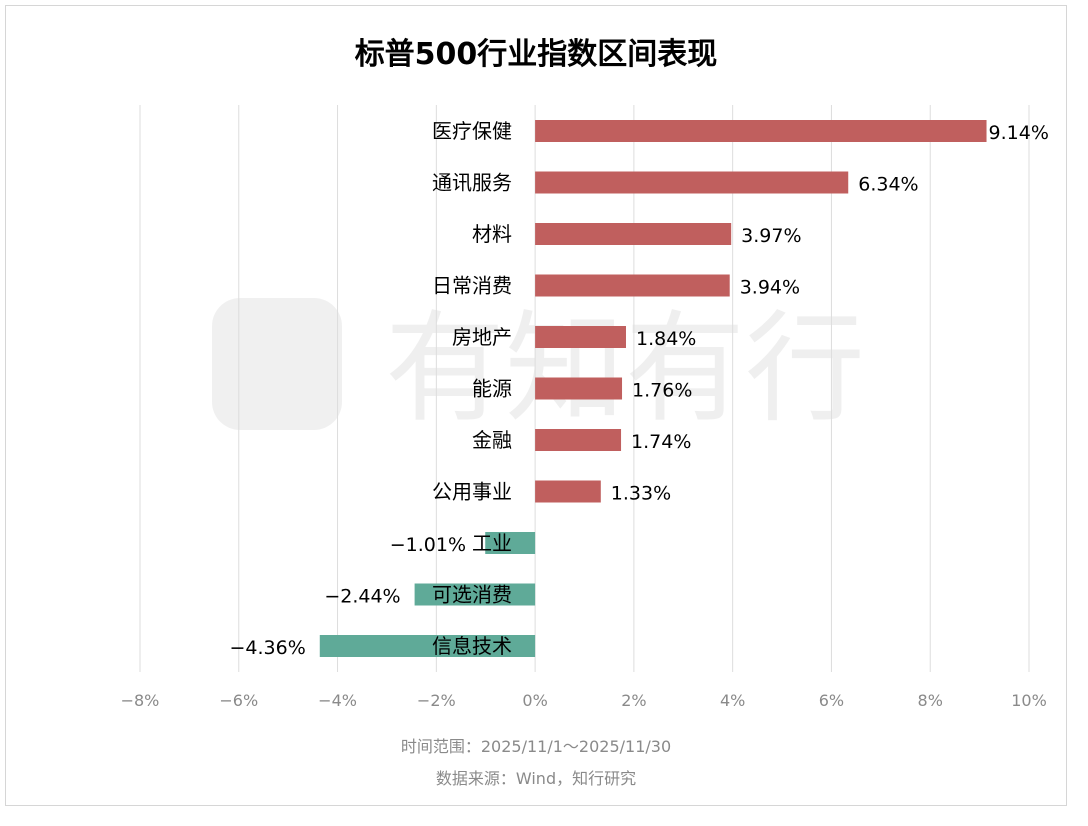 The height and width of the screenshot is (826, 1088). Describe the element at coordinates (1019, 133) in the screenshot. I see `value-label: 9.14%` at that location.